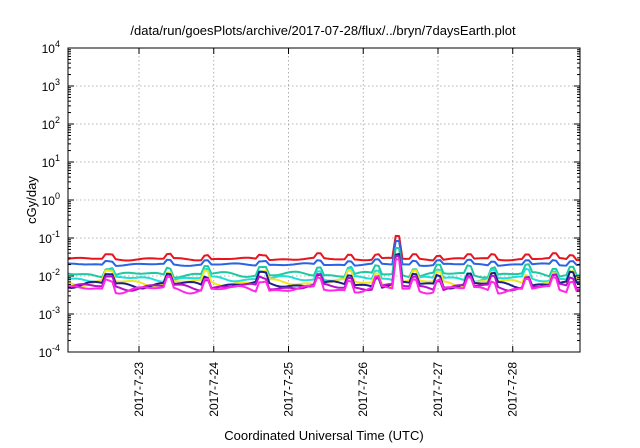 This screenshot has width=640, height=448. What do you see at coordinates (51, 199) in the screenshot?
I see `y-tick-label: 10⁰` at bounding box center [51, 199].